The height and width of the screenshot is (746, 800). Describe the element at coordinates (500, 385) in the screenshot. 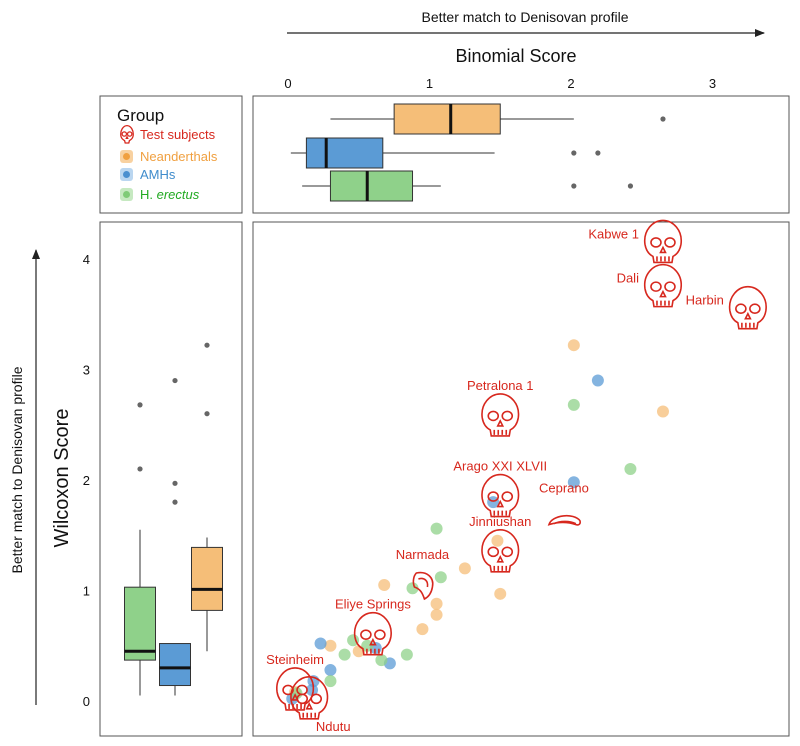

I see `subject-label: Petralona 1` at that location.